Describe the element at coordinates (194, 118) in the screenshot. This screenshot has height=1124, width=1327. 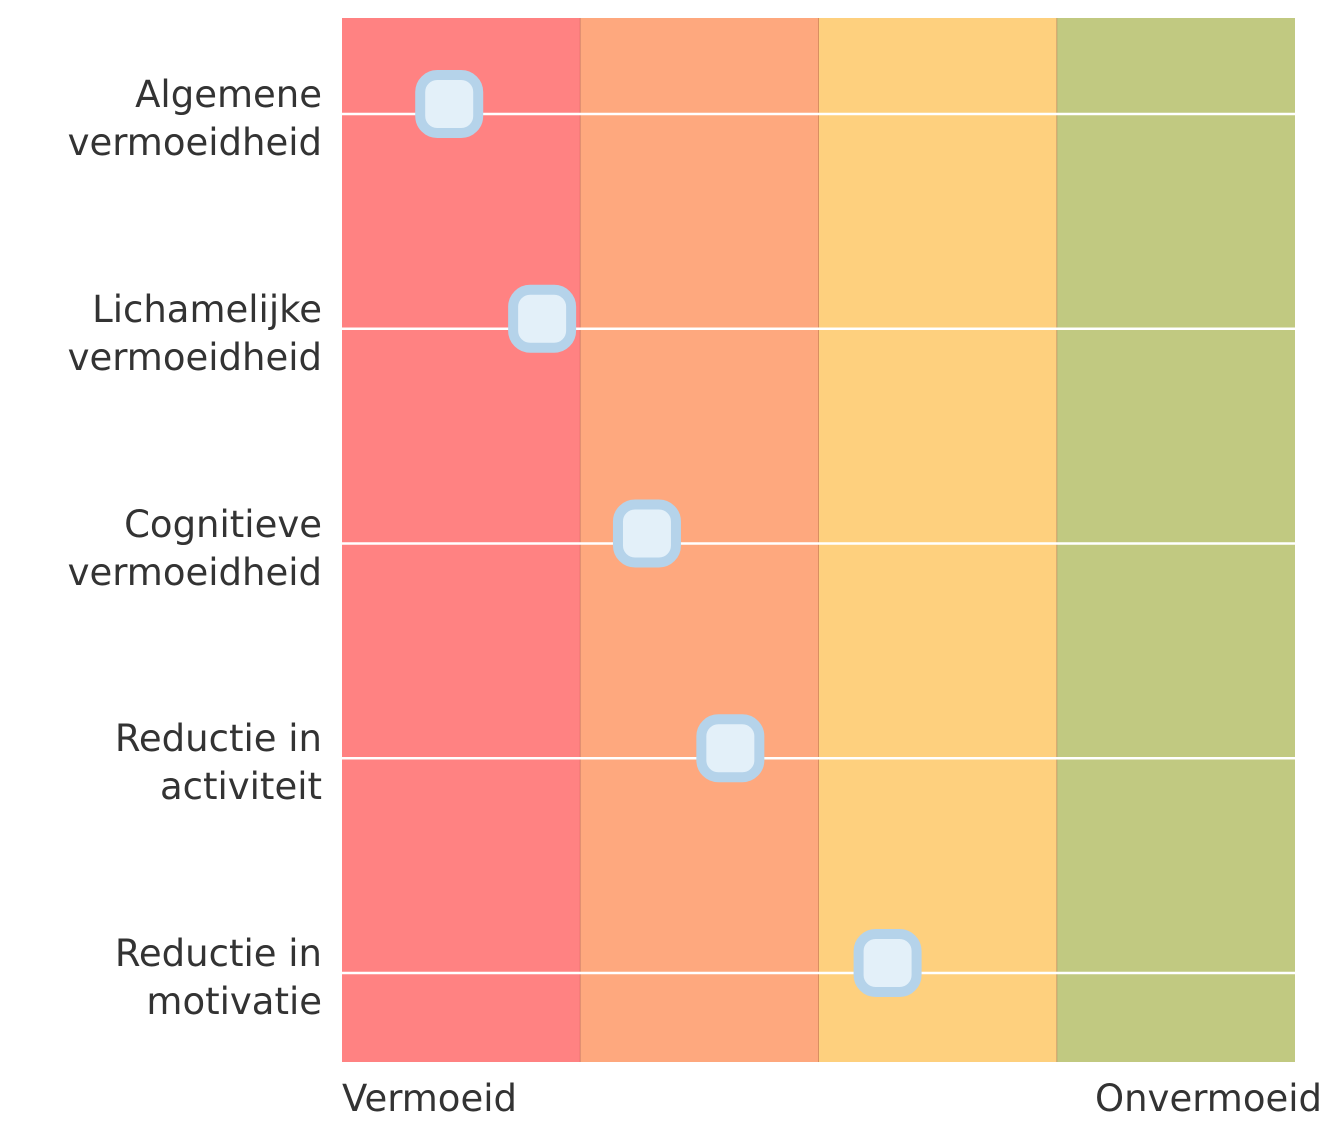
I see `category-label: Algemene vermoeidheid` at that location.